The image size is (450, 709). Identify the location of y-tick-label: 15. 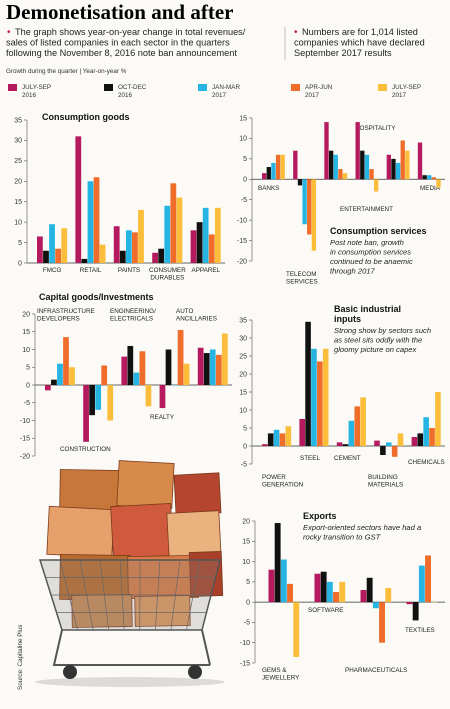
(26, 332).